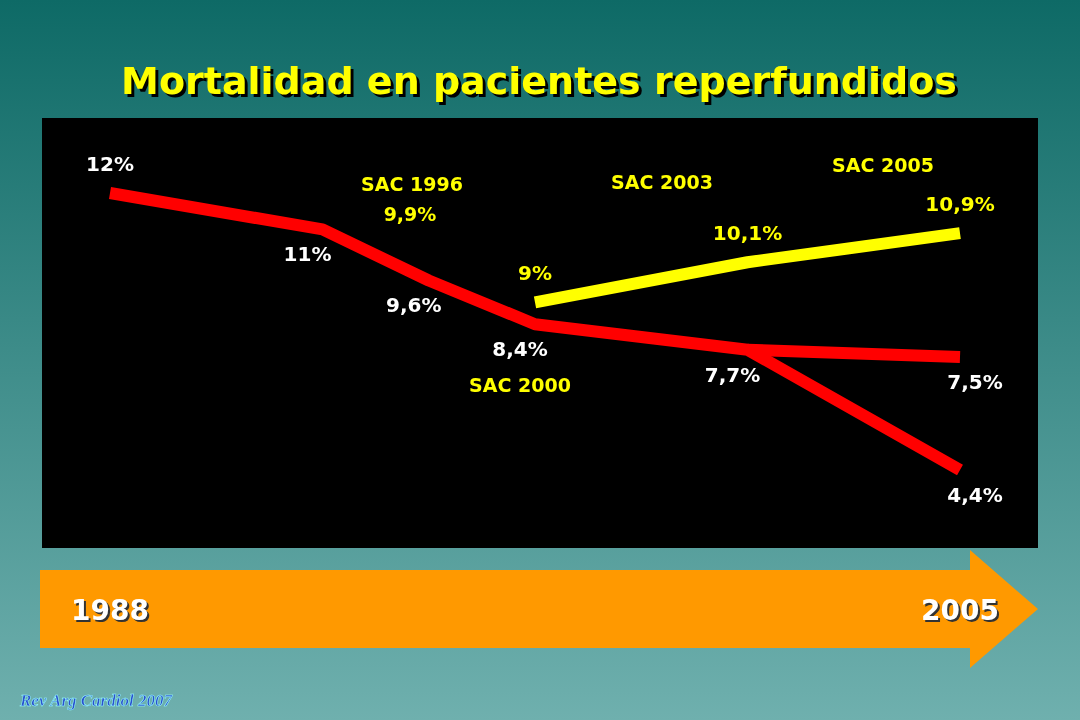  I want to click on data-label: 7,7%, so click(732, 374).